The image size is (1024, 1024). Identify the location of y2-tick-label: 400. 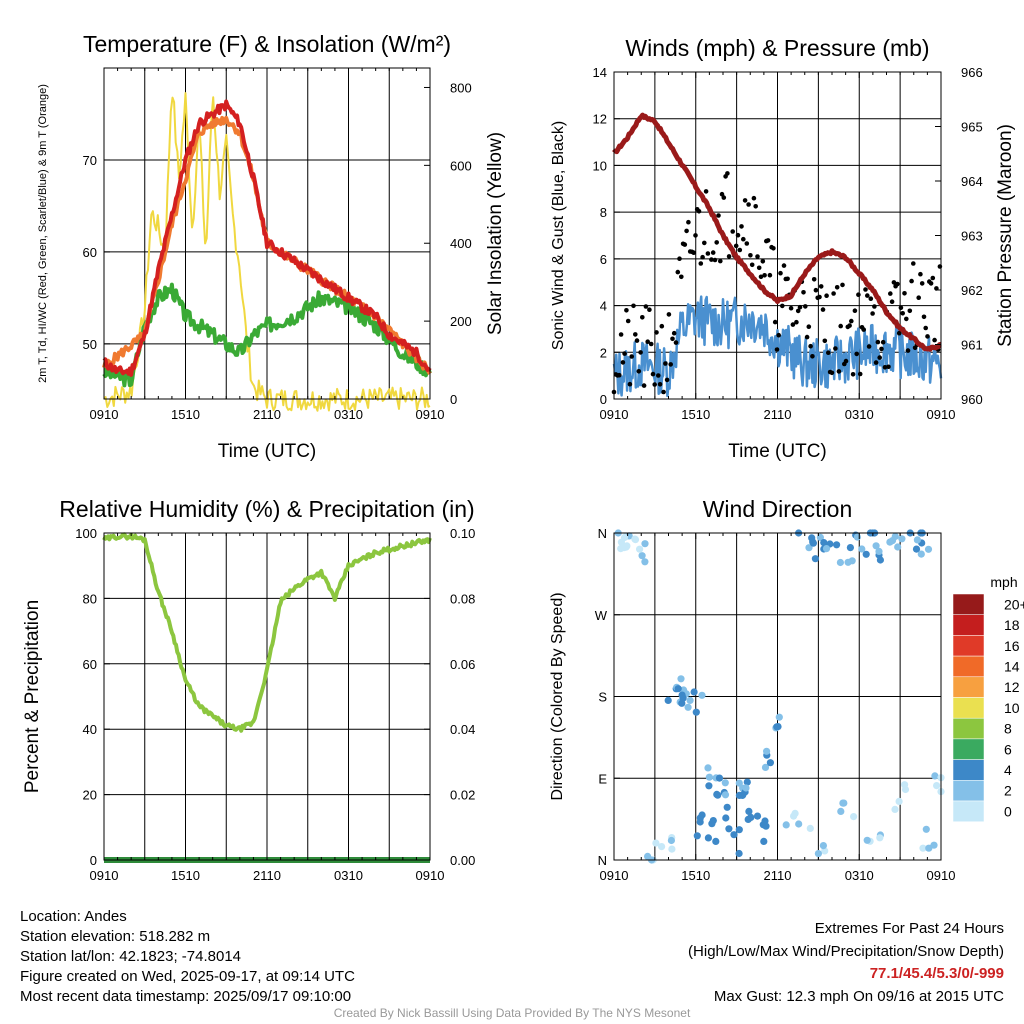
(461, 243).